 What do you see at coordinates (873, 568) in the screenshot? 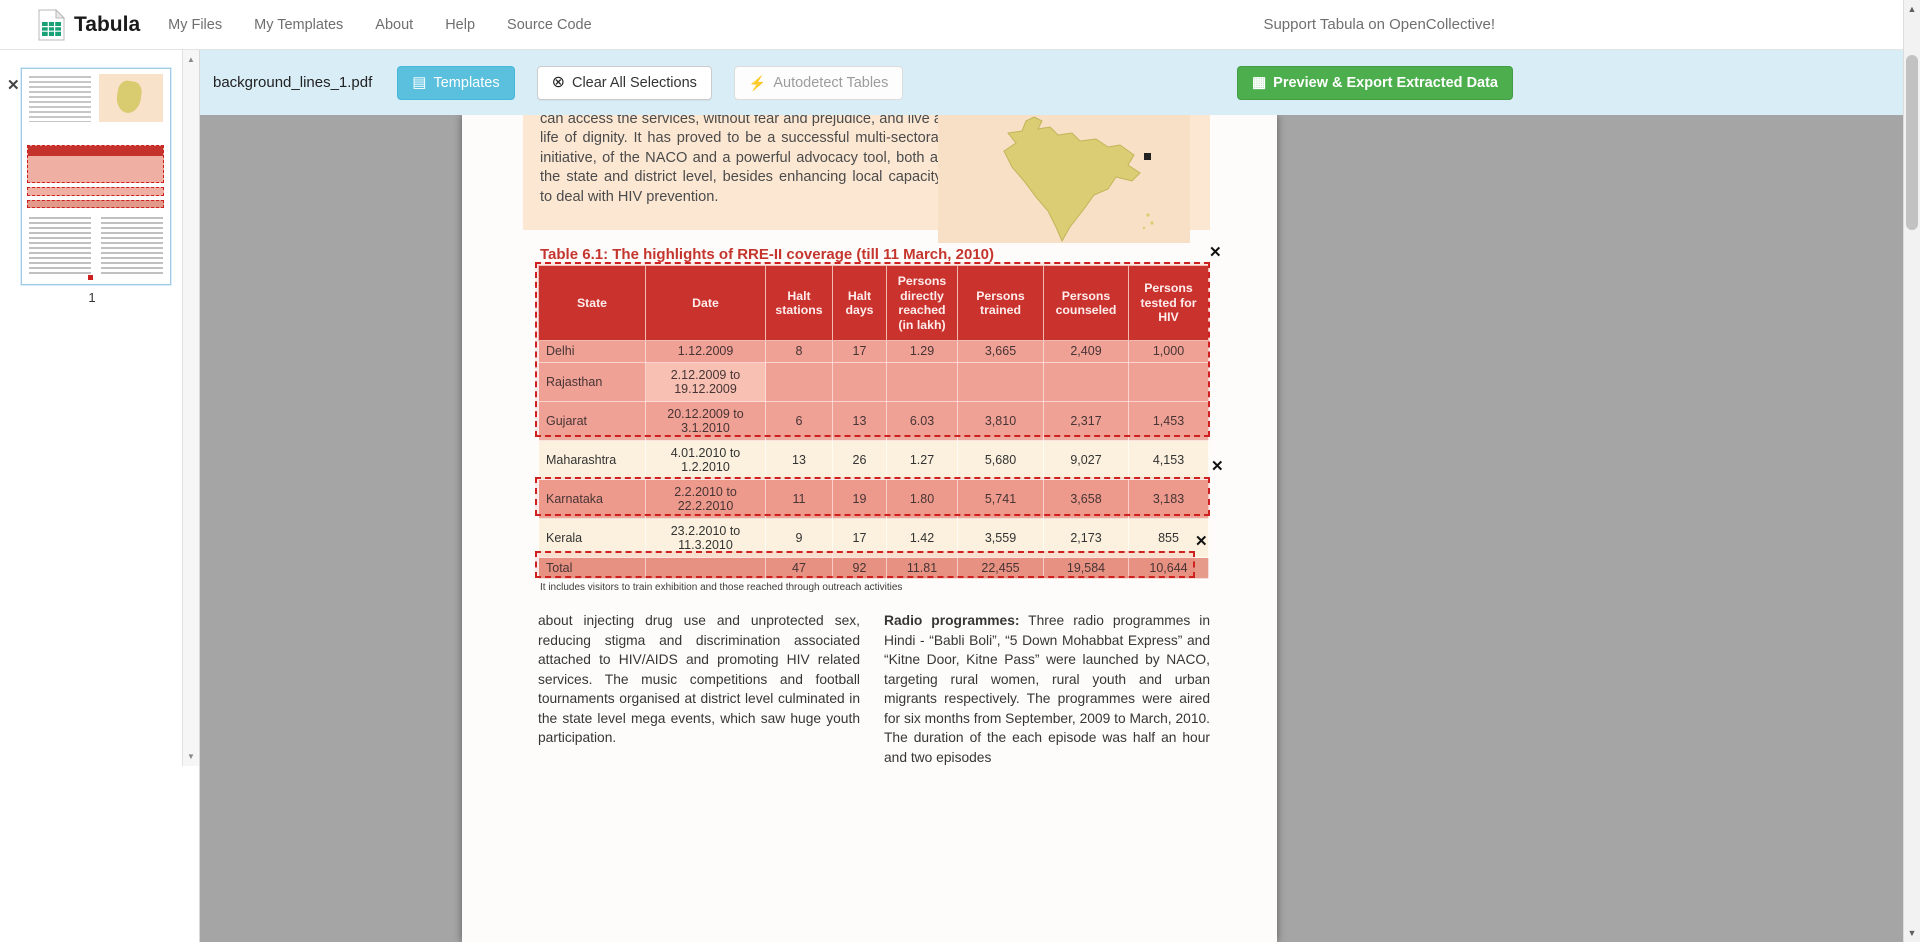
I see `table-row-total: Total 47 92 11.81 22,455 19,584 10,644` at bounding box center [873, 568].